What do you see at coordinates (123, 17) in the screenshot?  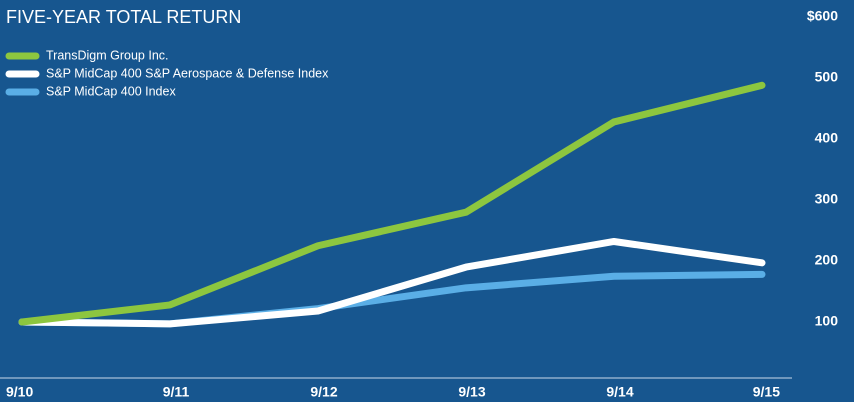 I see `chart-title: FIVE-YEAR TOTAL RETURN` at bounding box center [123, 17].